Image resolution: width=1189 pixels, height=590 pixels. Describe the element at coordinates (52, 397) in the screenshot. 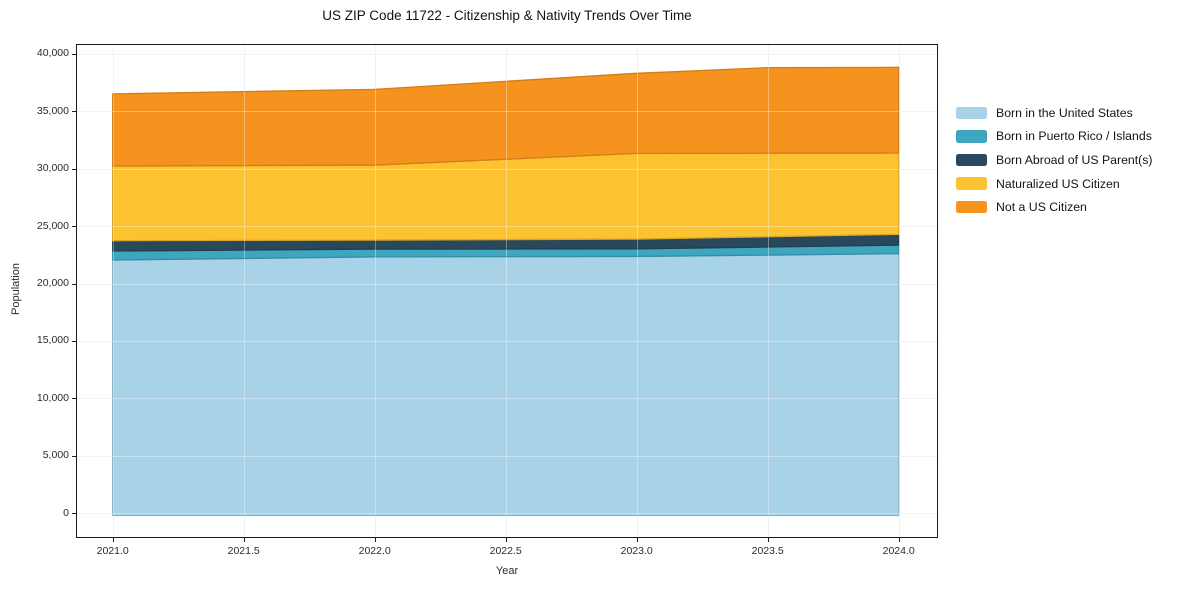

I see `y-tick-label: 10,000` at that location.